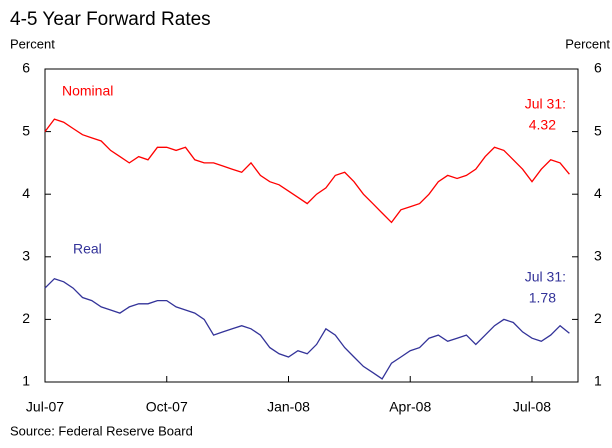 The width and height of the screenshot is (612, 448). Describe the element at coordinates (598, 130) in the screenshot. I see `y2-tick-label: 5` at that location.